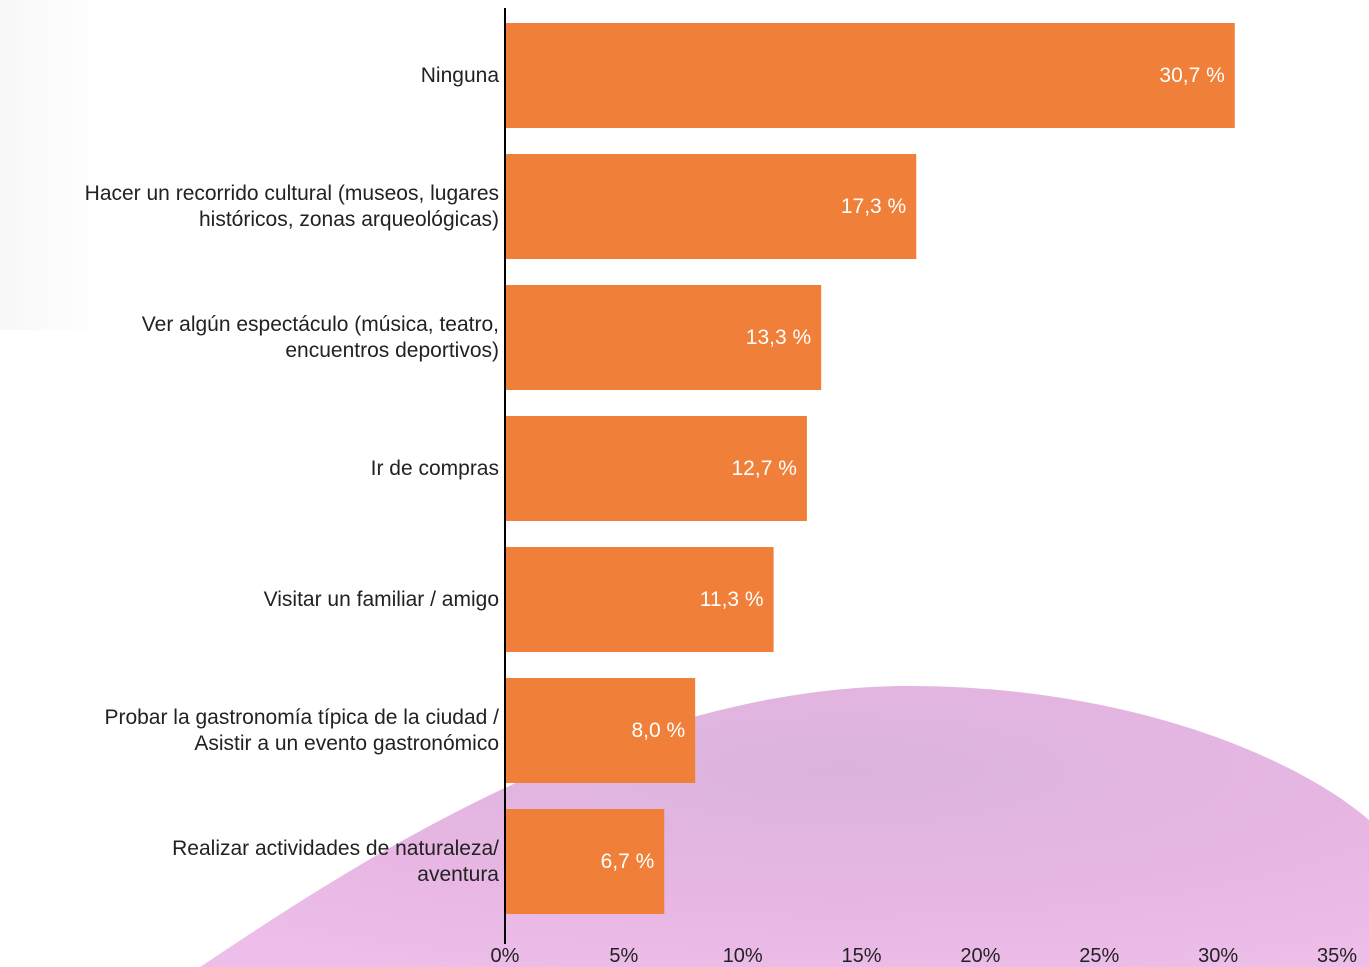 This screenshot has width=1369, height=967. I want to click on value-label-3: 12,7 %, so click(764, 468).